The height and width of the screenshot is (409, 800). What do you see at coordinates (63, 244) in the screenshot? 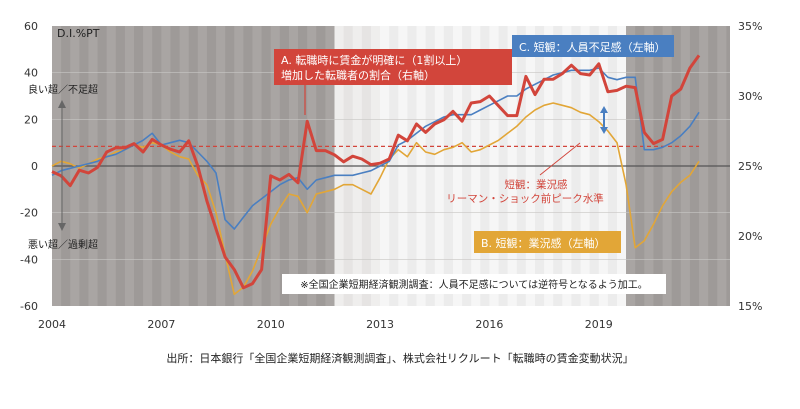
I see `lower-side-label: 悪い超／過剰超` at bounding box center [63, 244].